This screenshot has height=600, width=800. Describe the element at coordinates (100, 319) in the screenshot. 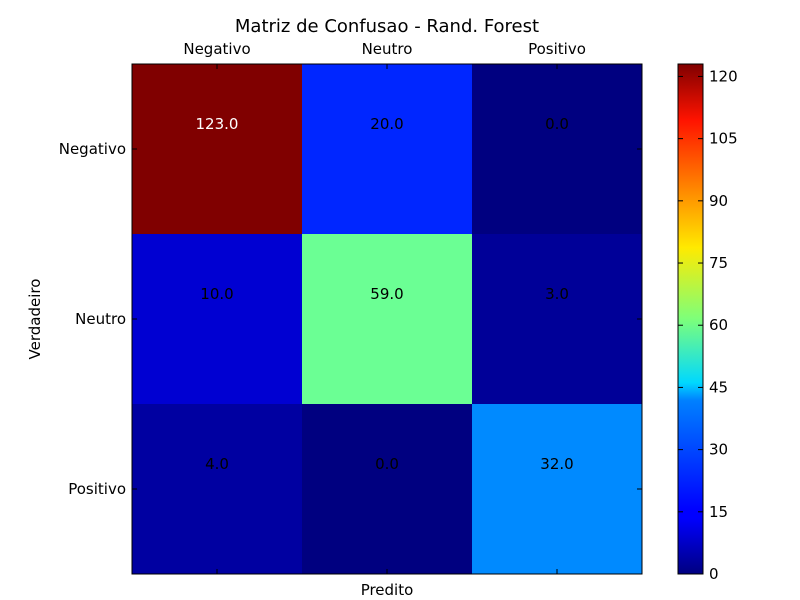

I see `y-tick-label: Neutro` at that location.